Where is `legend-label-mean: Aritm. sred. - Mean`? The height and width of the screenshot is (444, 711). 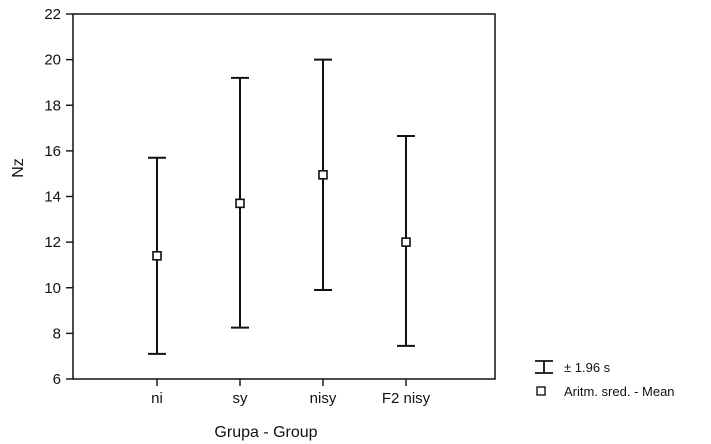
legend-label-mean: Aritm. sred. - Mean is located at coordinates (619, 391).